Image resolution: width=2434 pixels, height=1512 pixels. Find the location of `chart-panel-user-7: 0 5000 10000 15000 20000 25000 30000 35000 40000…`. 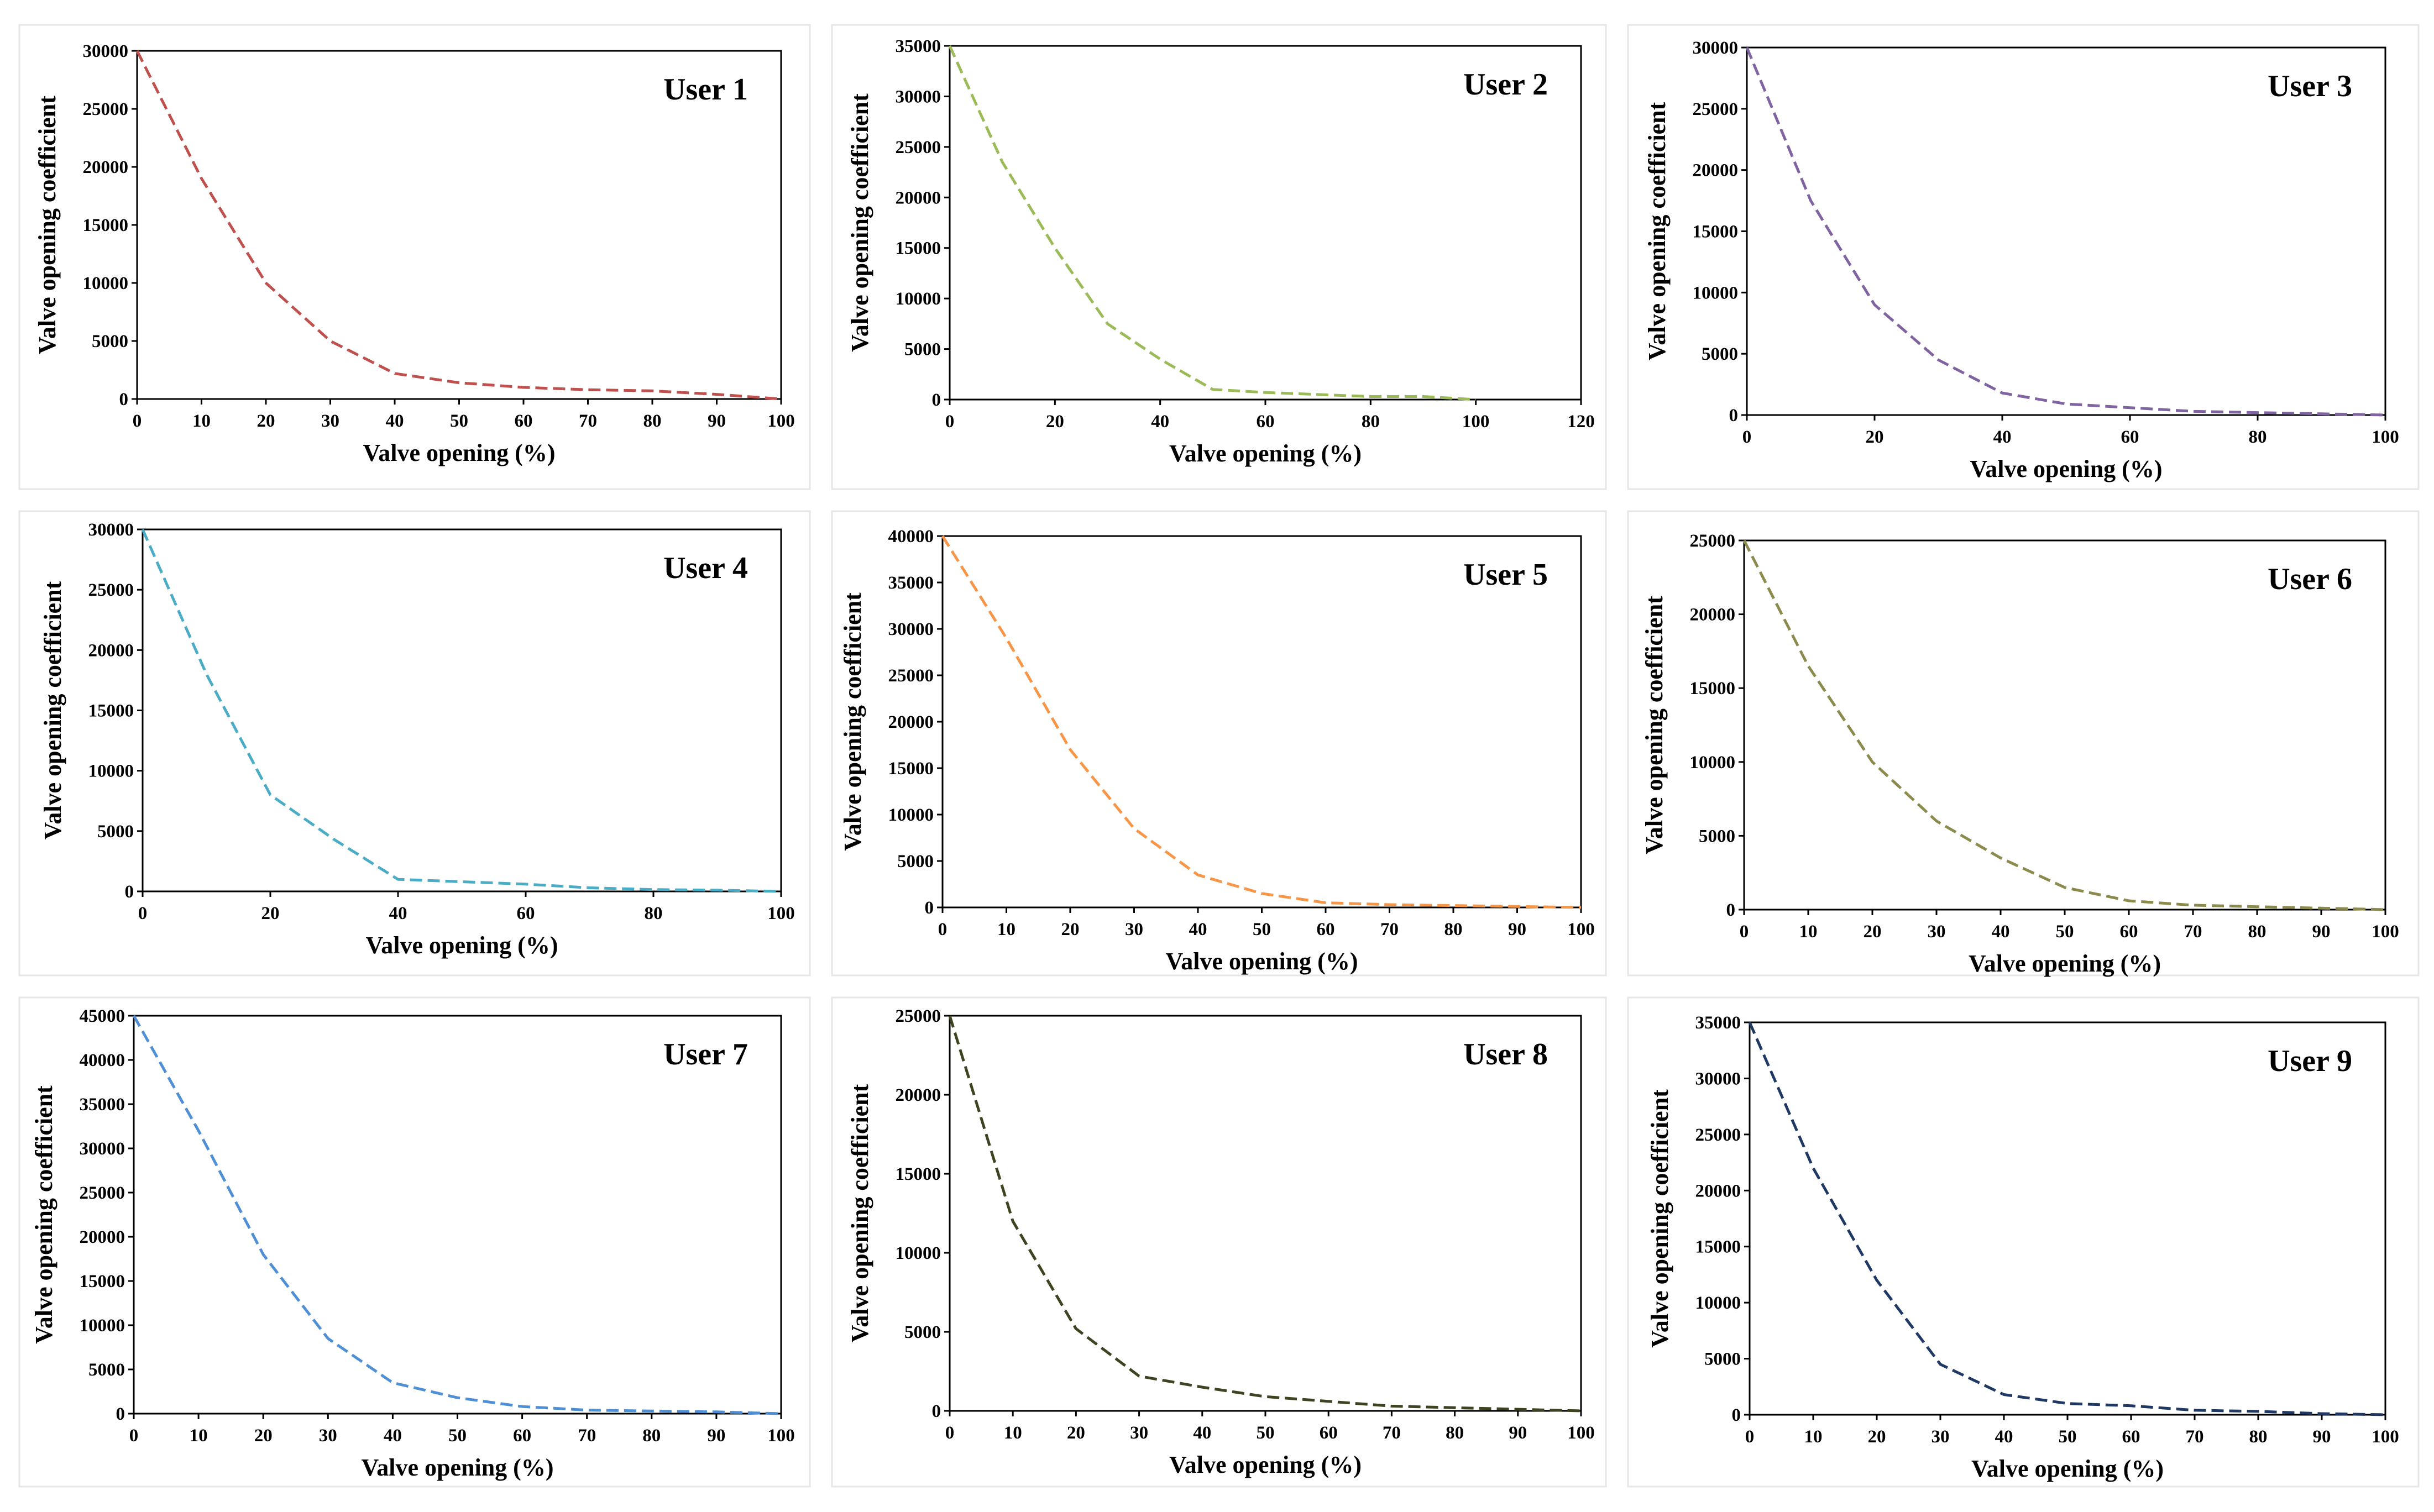

chart-panel-user-7: 0 5000 10000 15000 20000 25000 30000 35000 40000… is located at coordinates (414, 1242).